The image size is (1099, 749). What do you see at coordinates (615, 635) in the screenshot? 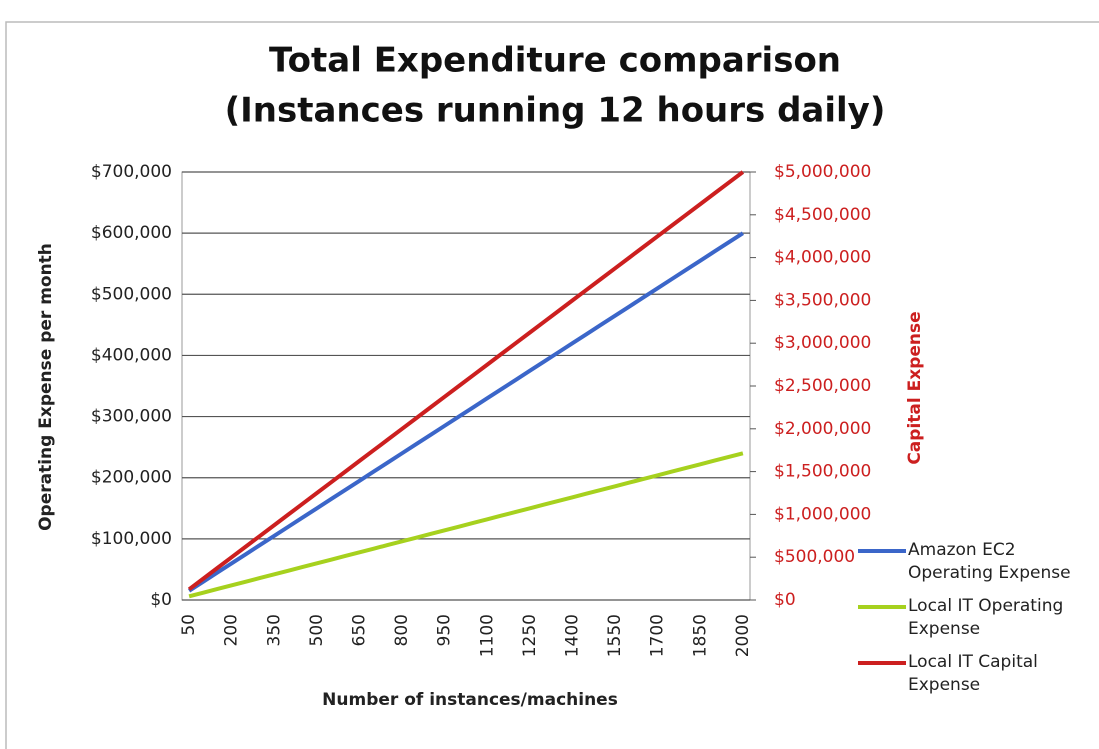
I see `x-tick-label: 1550` at bounding box center [615, 635].